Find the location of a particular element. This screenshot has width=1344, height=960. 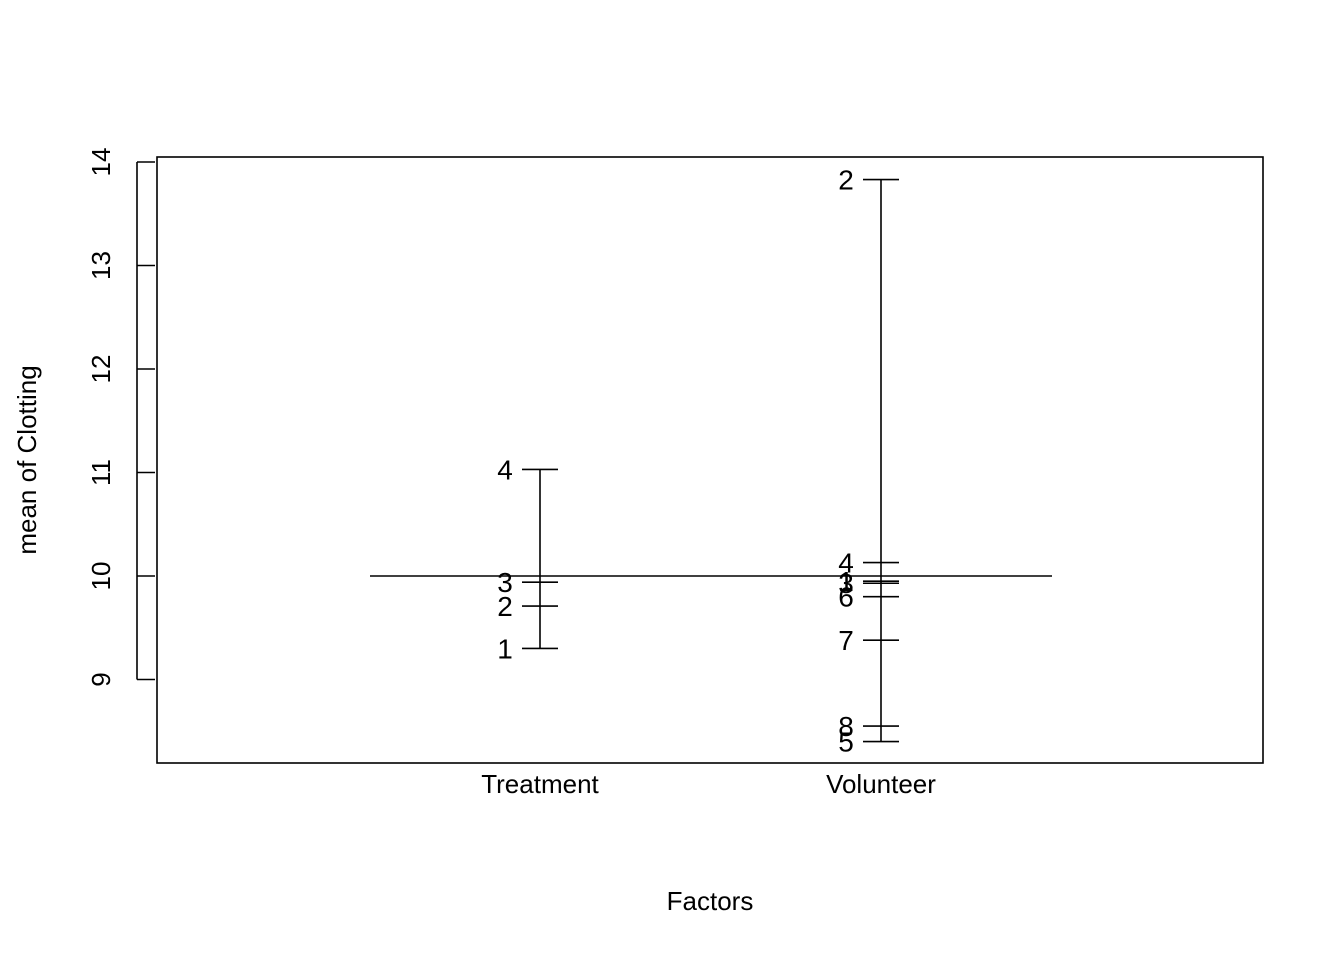

y-tick-label: 11 is located at coordinates (101, 472).